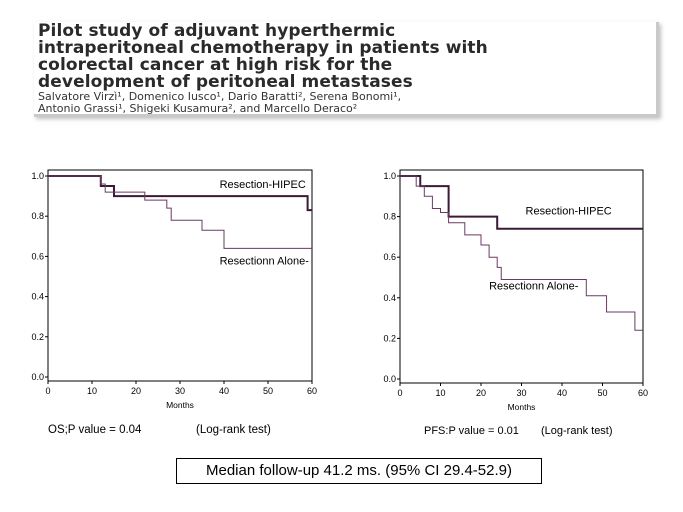  Describe the element at coordinates (225, 82) in the screenshot. I see `title-line: development of peritoneal metastases` at that location.